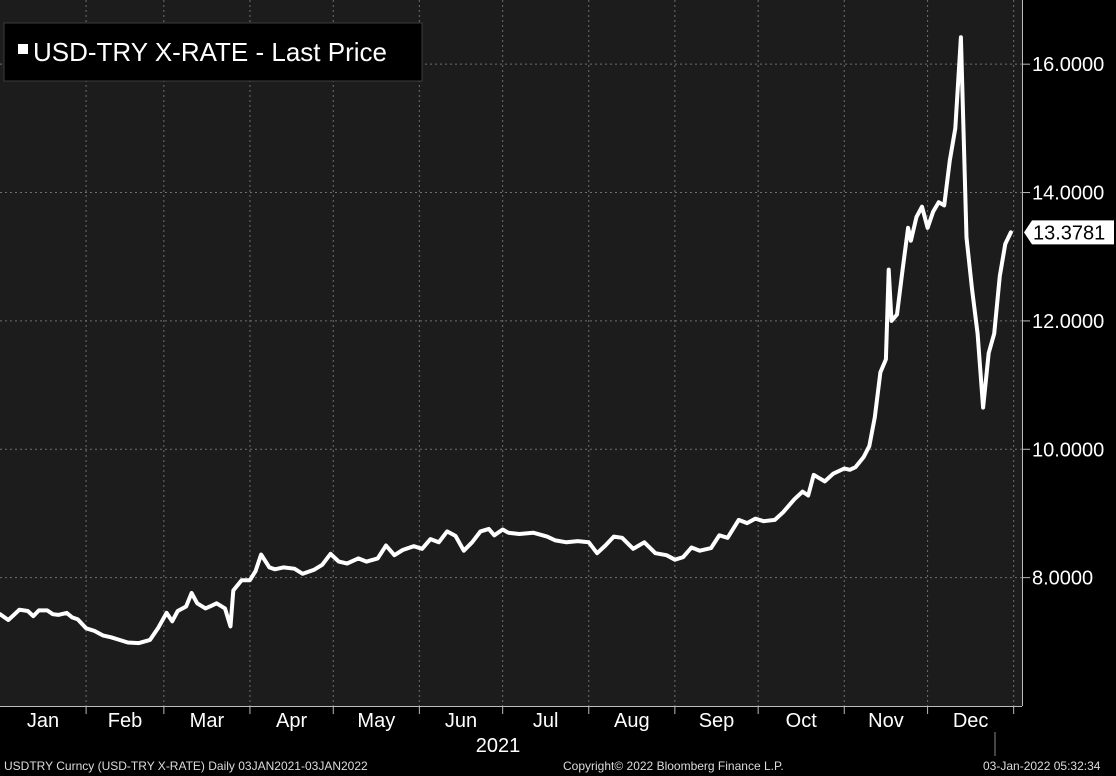 The width and height of the screenshot is (1116, 776). Describe the element at coordinates (673, 766) in the screenshot. I see `footer-copyright: Copyright© 2022 Bloomberg Finance L.P.` at that location.